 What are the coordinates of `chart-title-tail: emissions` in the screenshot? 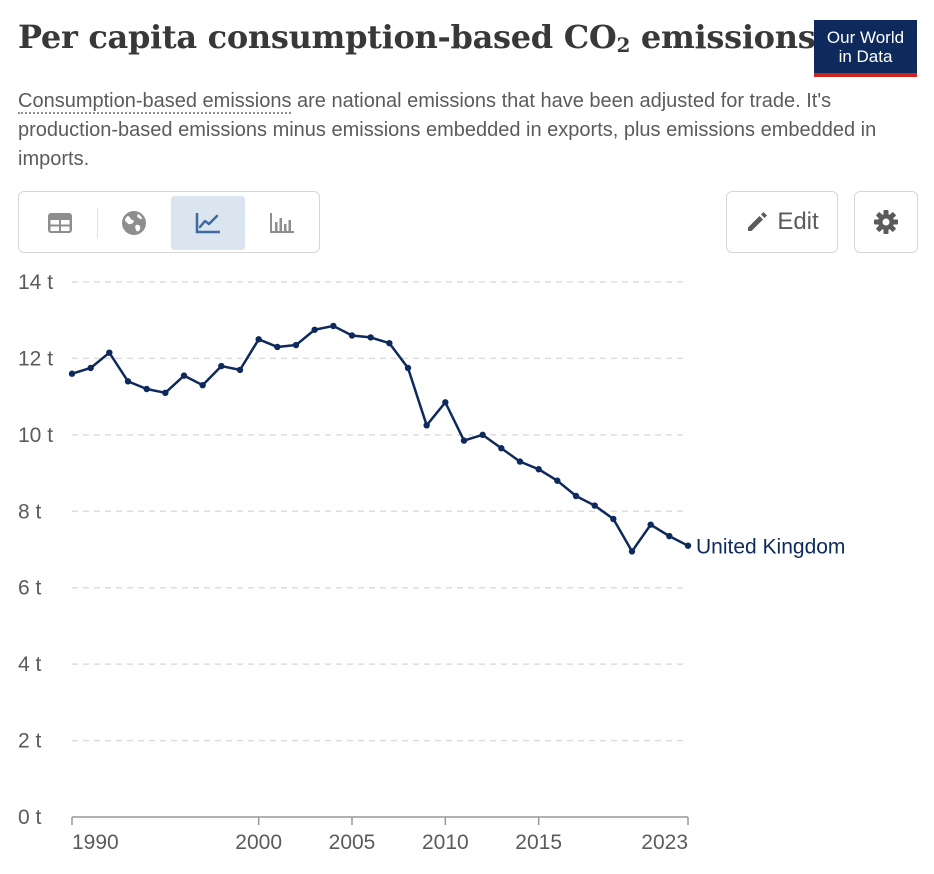 It's located at (723, 37).